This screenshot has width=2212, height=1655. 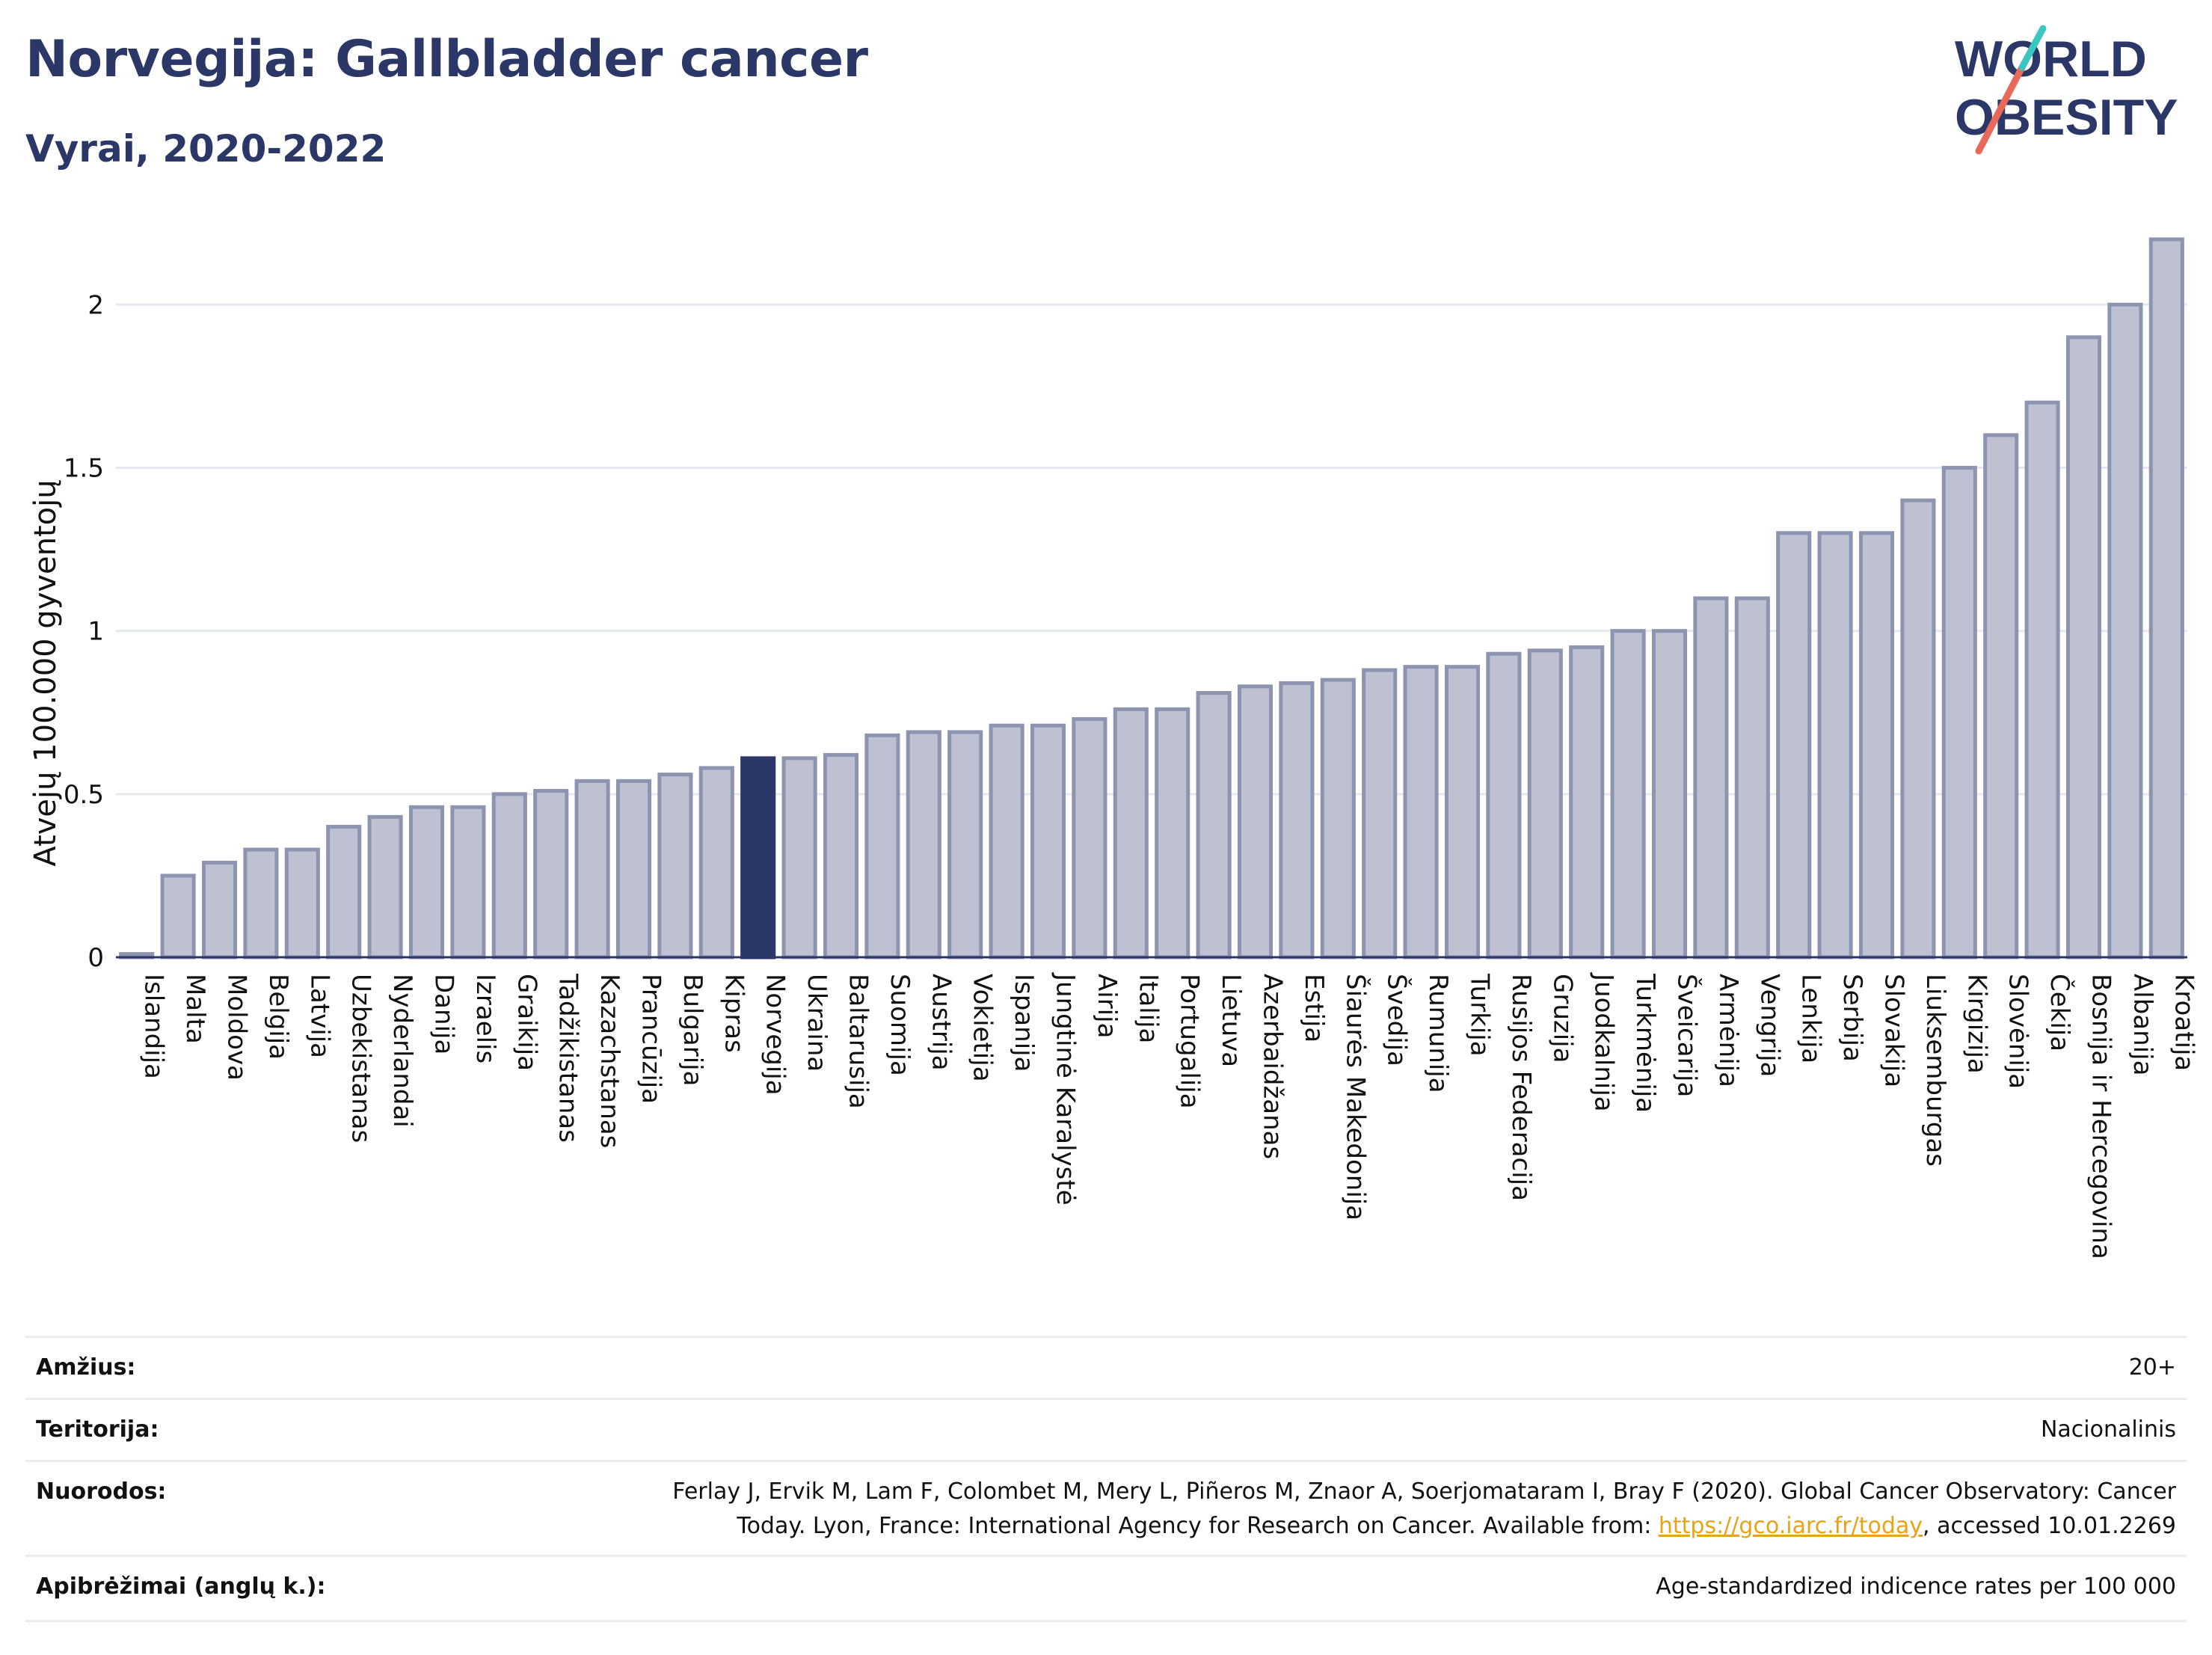 What do you see at coordinates (402, 1051) in the screenshot?
I see `x-tick-label: Nyderlandai` at bounding box center [402, 1051].